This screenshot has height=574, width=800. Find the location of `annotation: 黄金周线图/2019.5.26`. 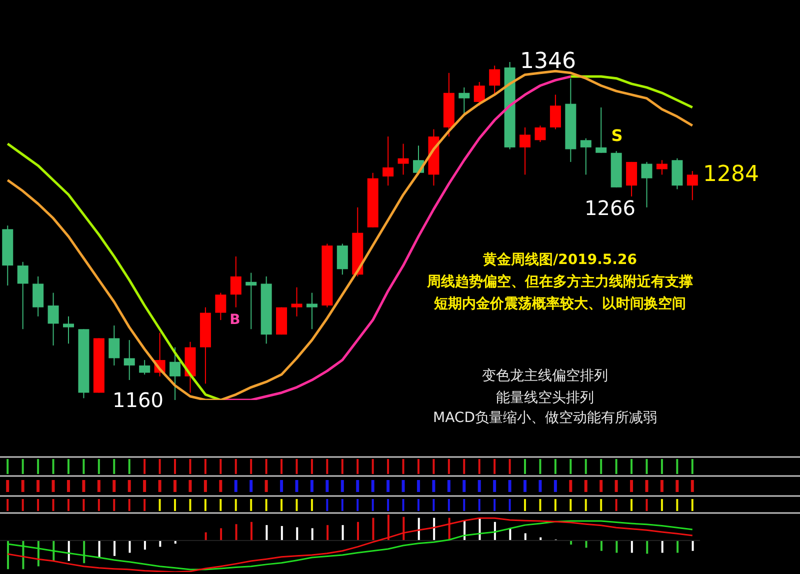

annotation: 黄金周线图/2019.5.26 is located at coordinates (560, 260).